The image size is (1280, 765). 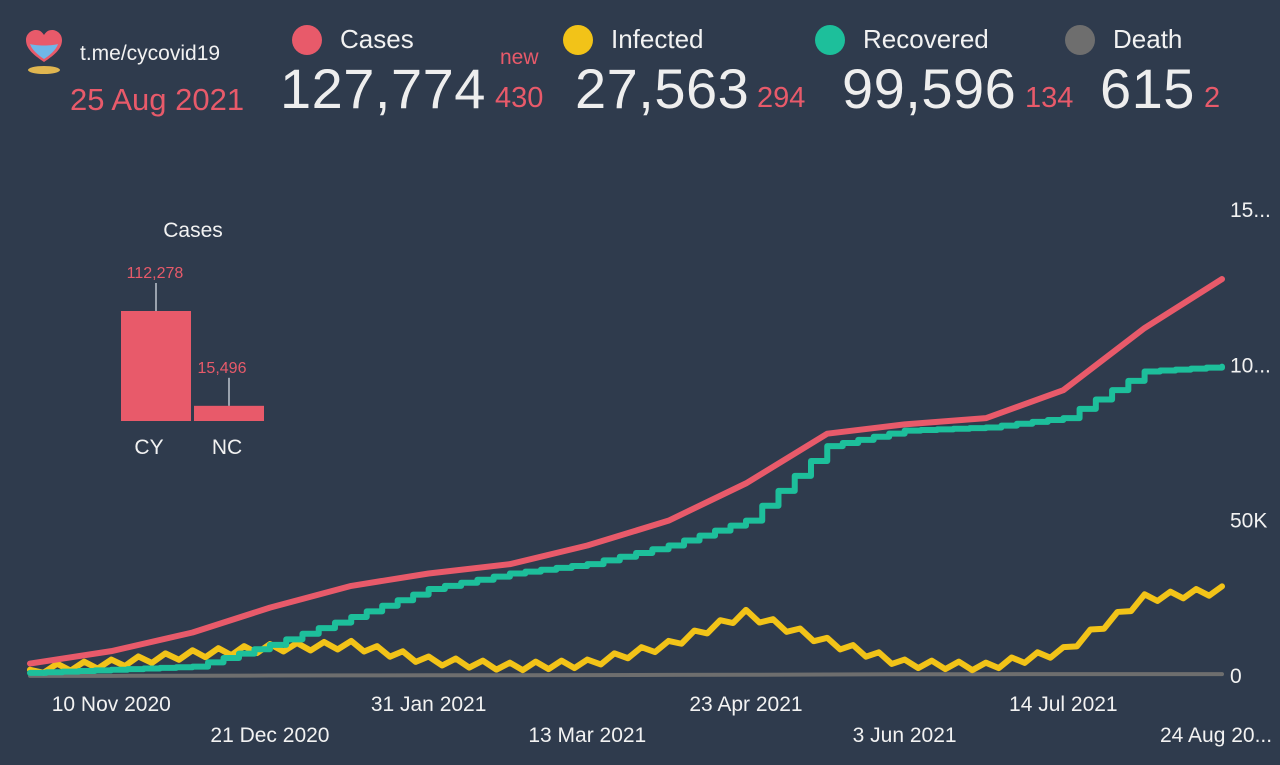 What do you see at coordinates (657, 39) in the screenshot?
I see `legend-infected-label: Infected` at bounding box center [657, 39].